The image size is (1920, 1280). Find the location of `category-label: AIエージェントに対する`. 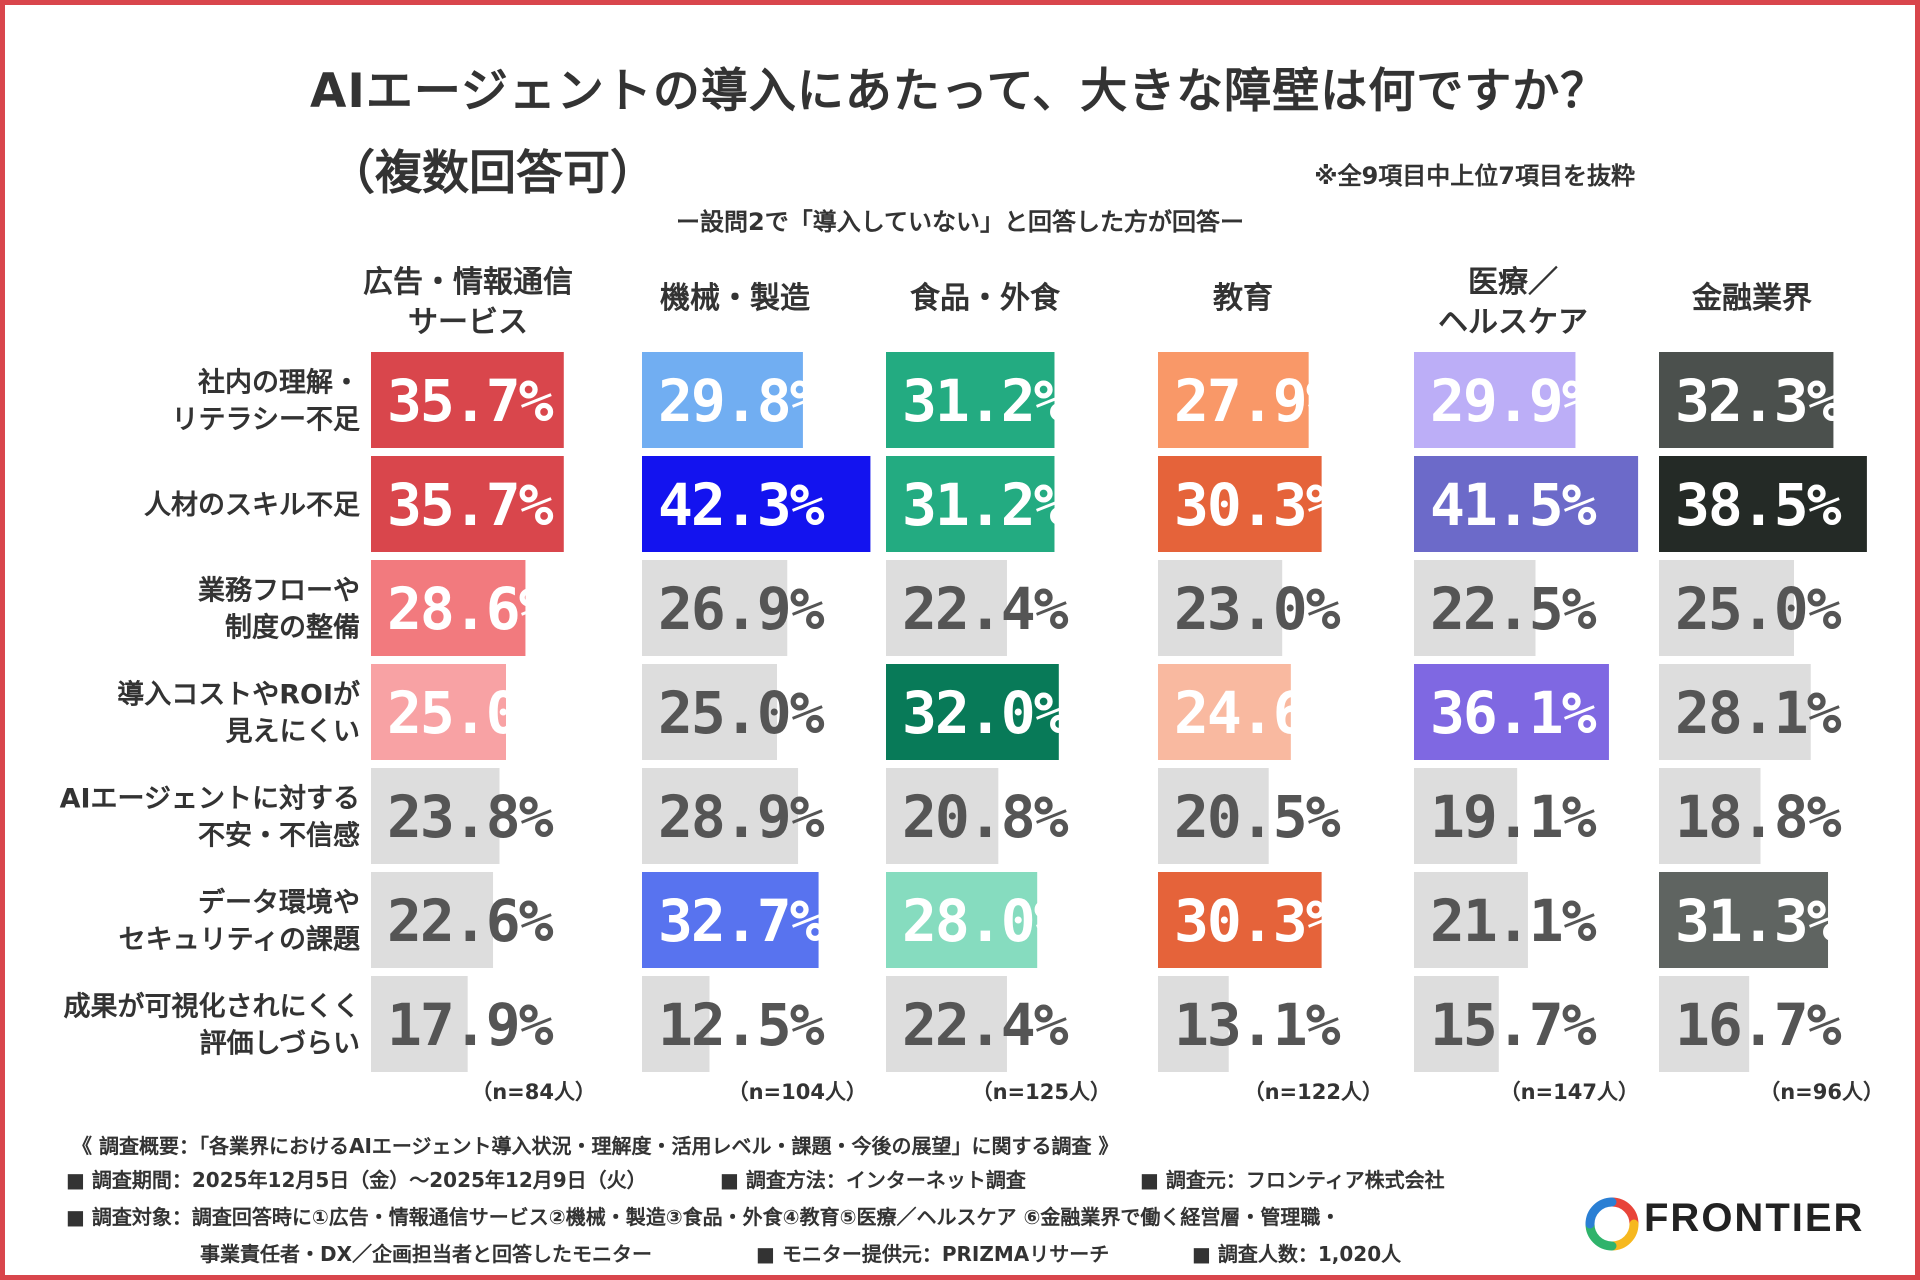

category-label: AIエージェントに対する is located at coordinates (210, 799).